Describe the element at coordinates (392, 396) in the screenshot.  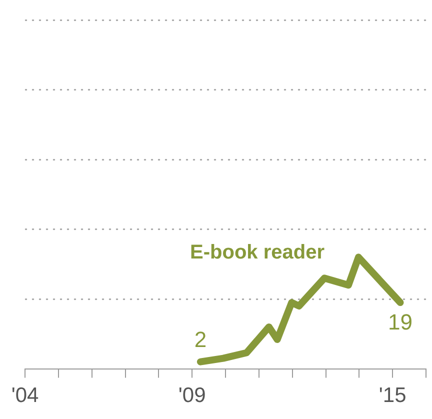
I see `x-tick-label: '15` at that location.